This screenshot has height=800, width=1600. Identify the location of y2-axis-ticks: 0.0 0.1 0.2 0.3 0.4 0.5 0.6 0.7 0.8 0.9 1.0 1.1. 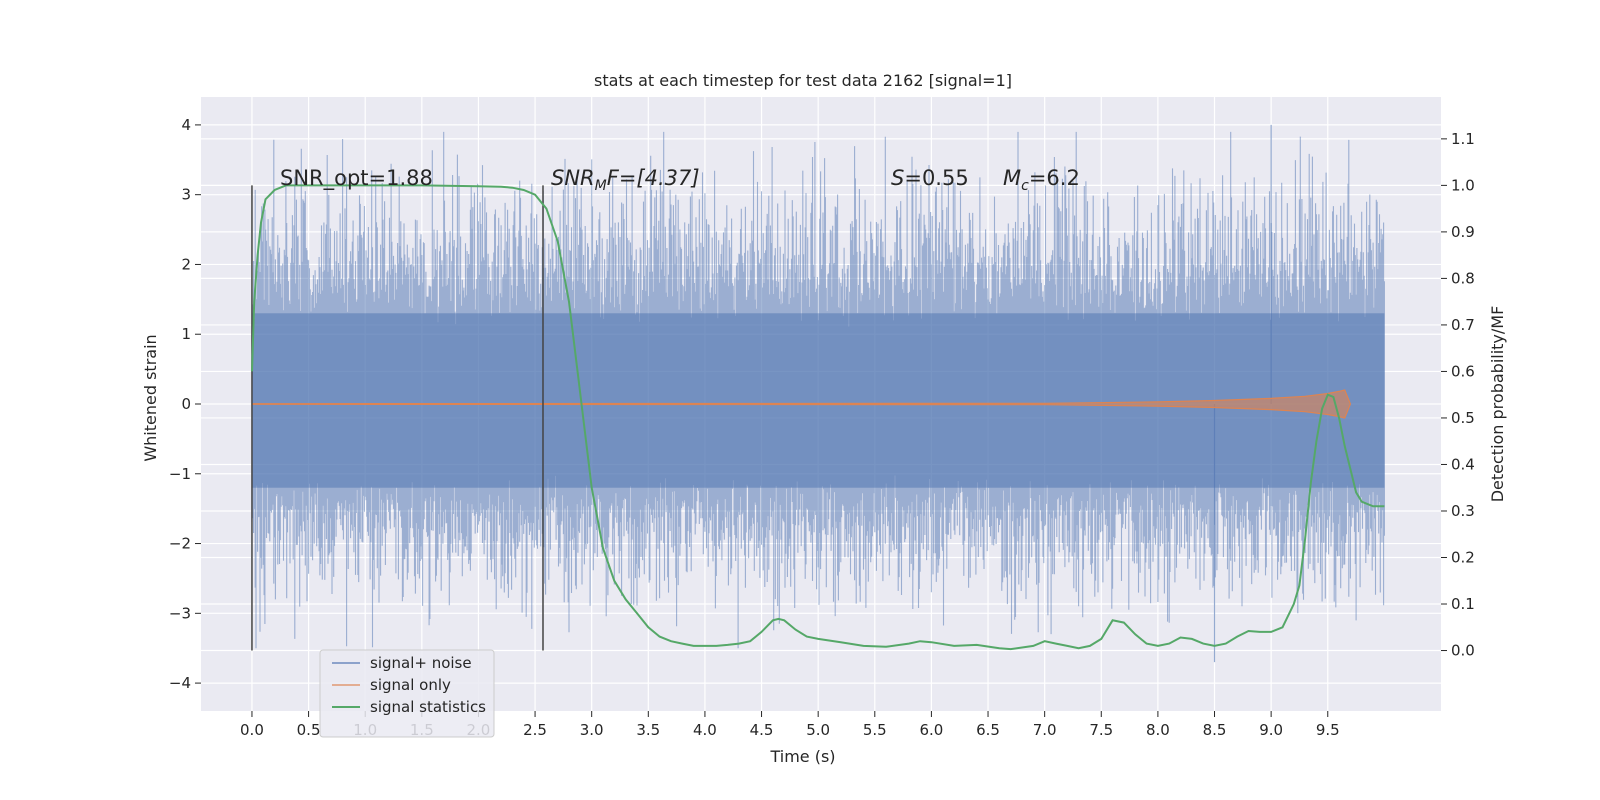
(1458, 395).